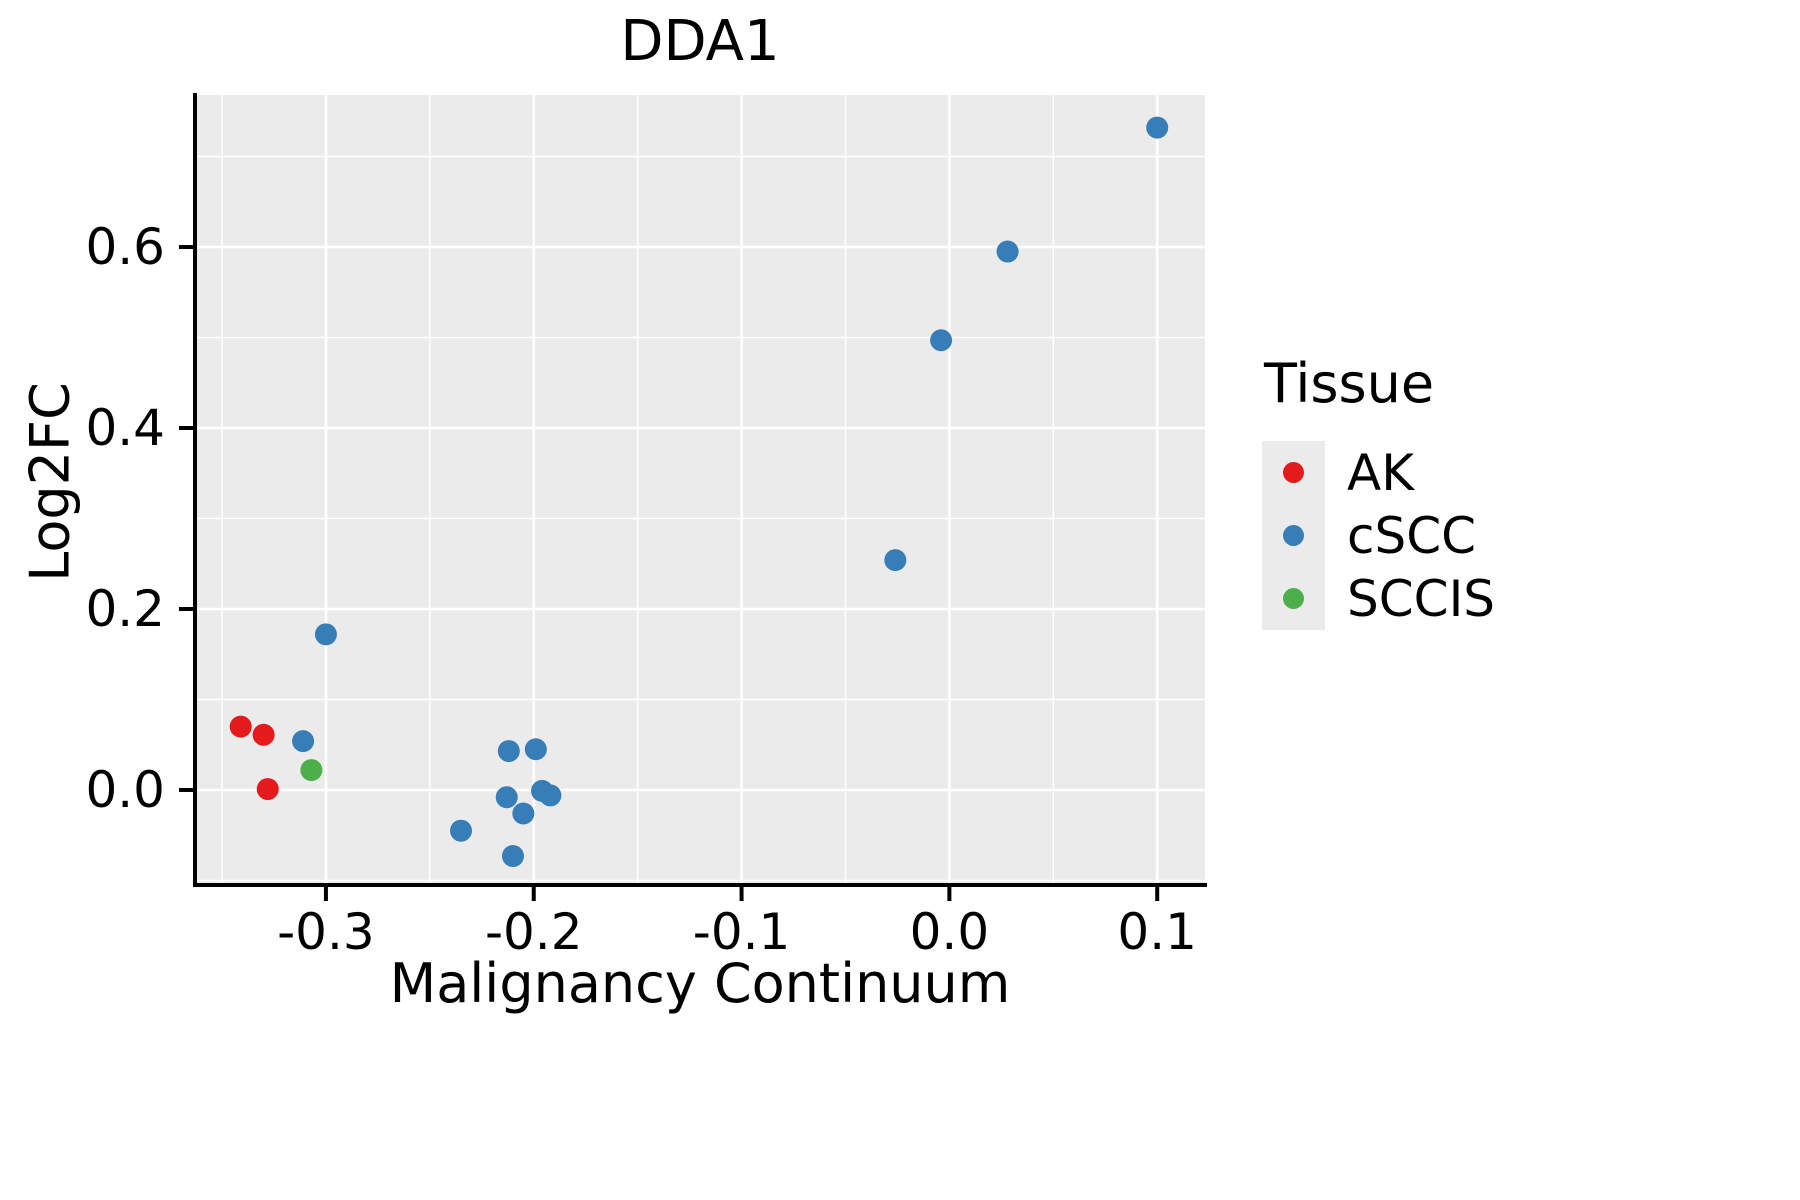 Image resolution: width=1800 pixels, height=1200 pixels. I want to click on y-tick-label: 0.0, so click(125, 790).